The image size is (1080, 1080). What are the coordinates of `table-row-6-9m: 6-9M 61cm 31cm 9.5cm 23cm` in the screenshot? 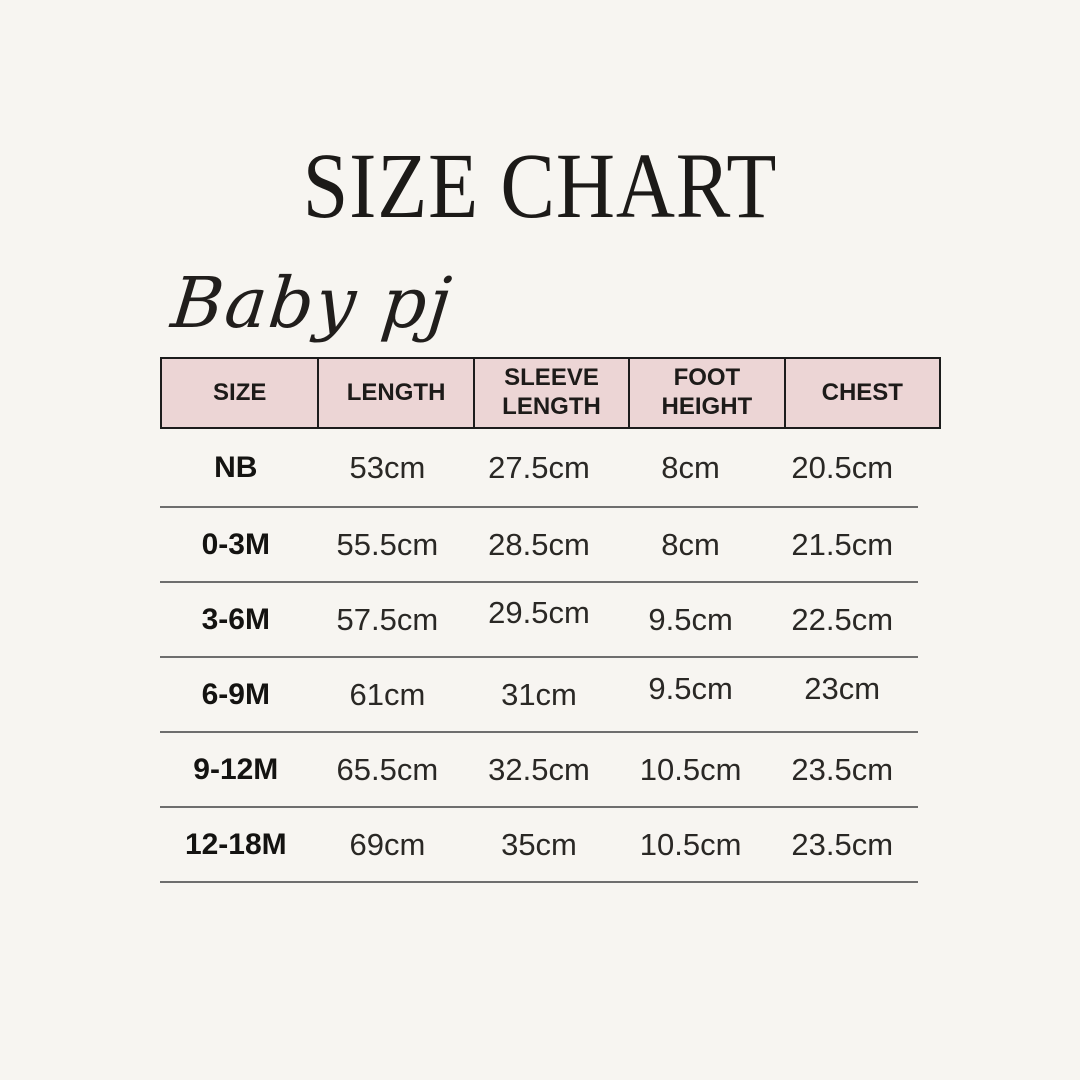 It's located at (539, 695).